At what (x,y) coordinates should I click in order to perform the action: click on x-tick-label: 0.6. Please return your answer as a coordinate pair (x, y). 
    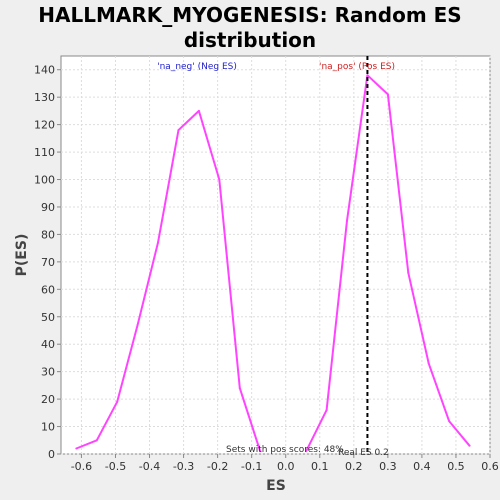
    Looking at the image, I should click on (490, 466).